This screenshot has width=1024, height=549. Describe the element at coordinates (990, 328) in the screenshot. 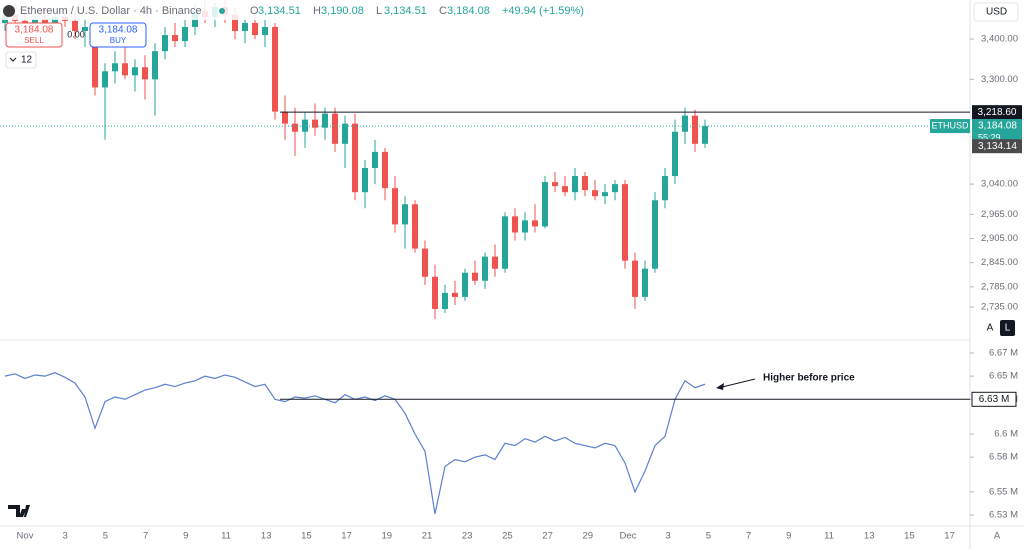

I see `scale-button: A` at that location.